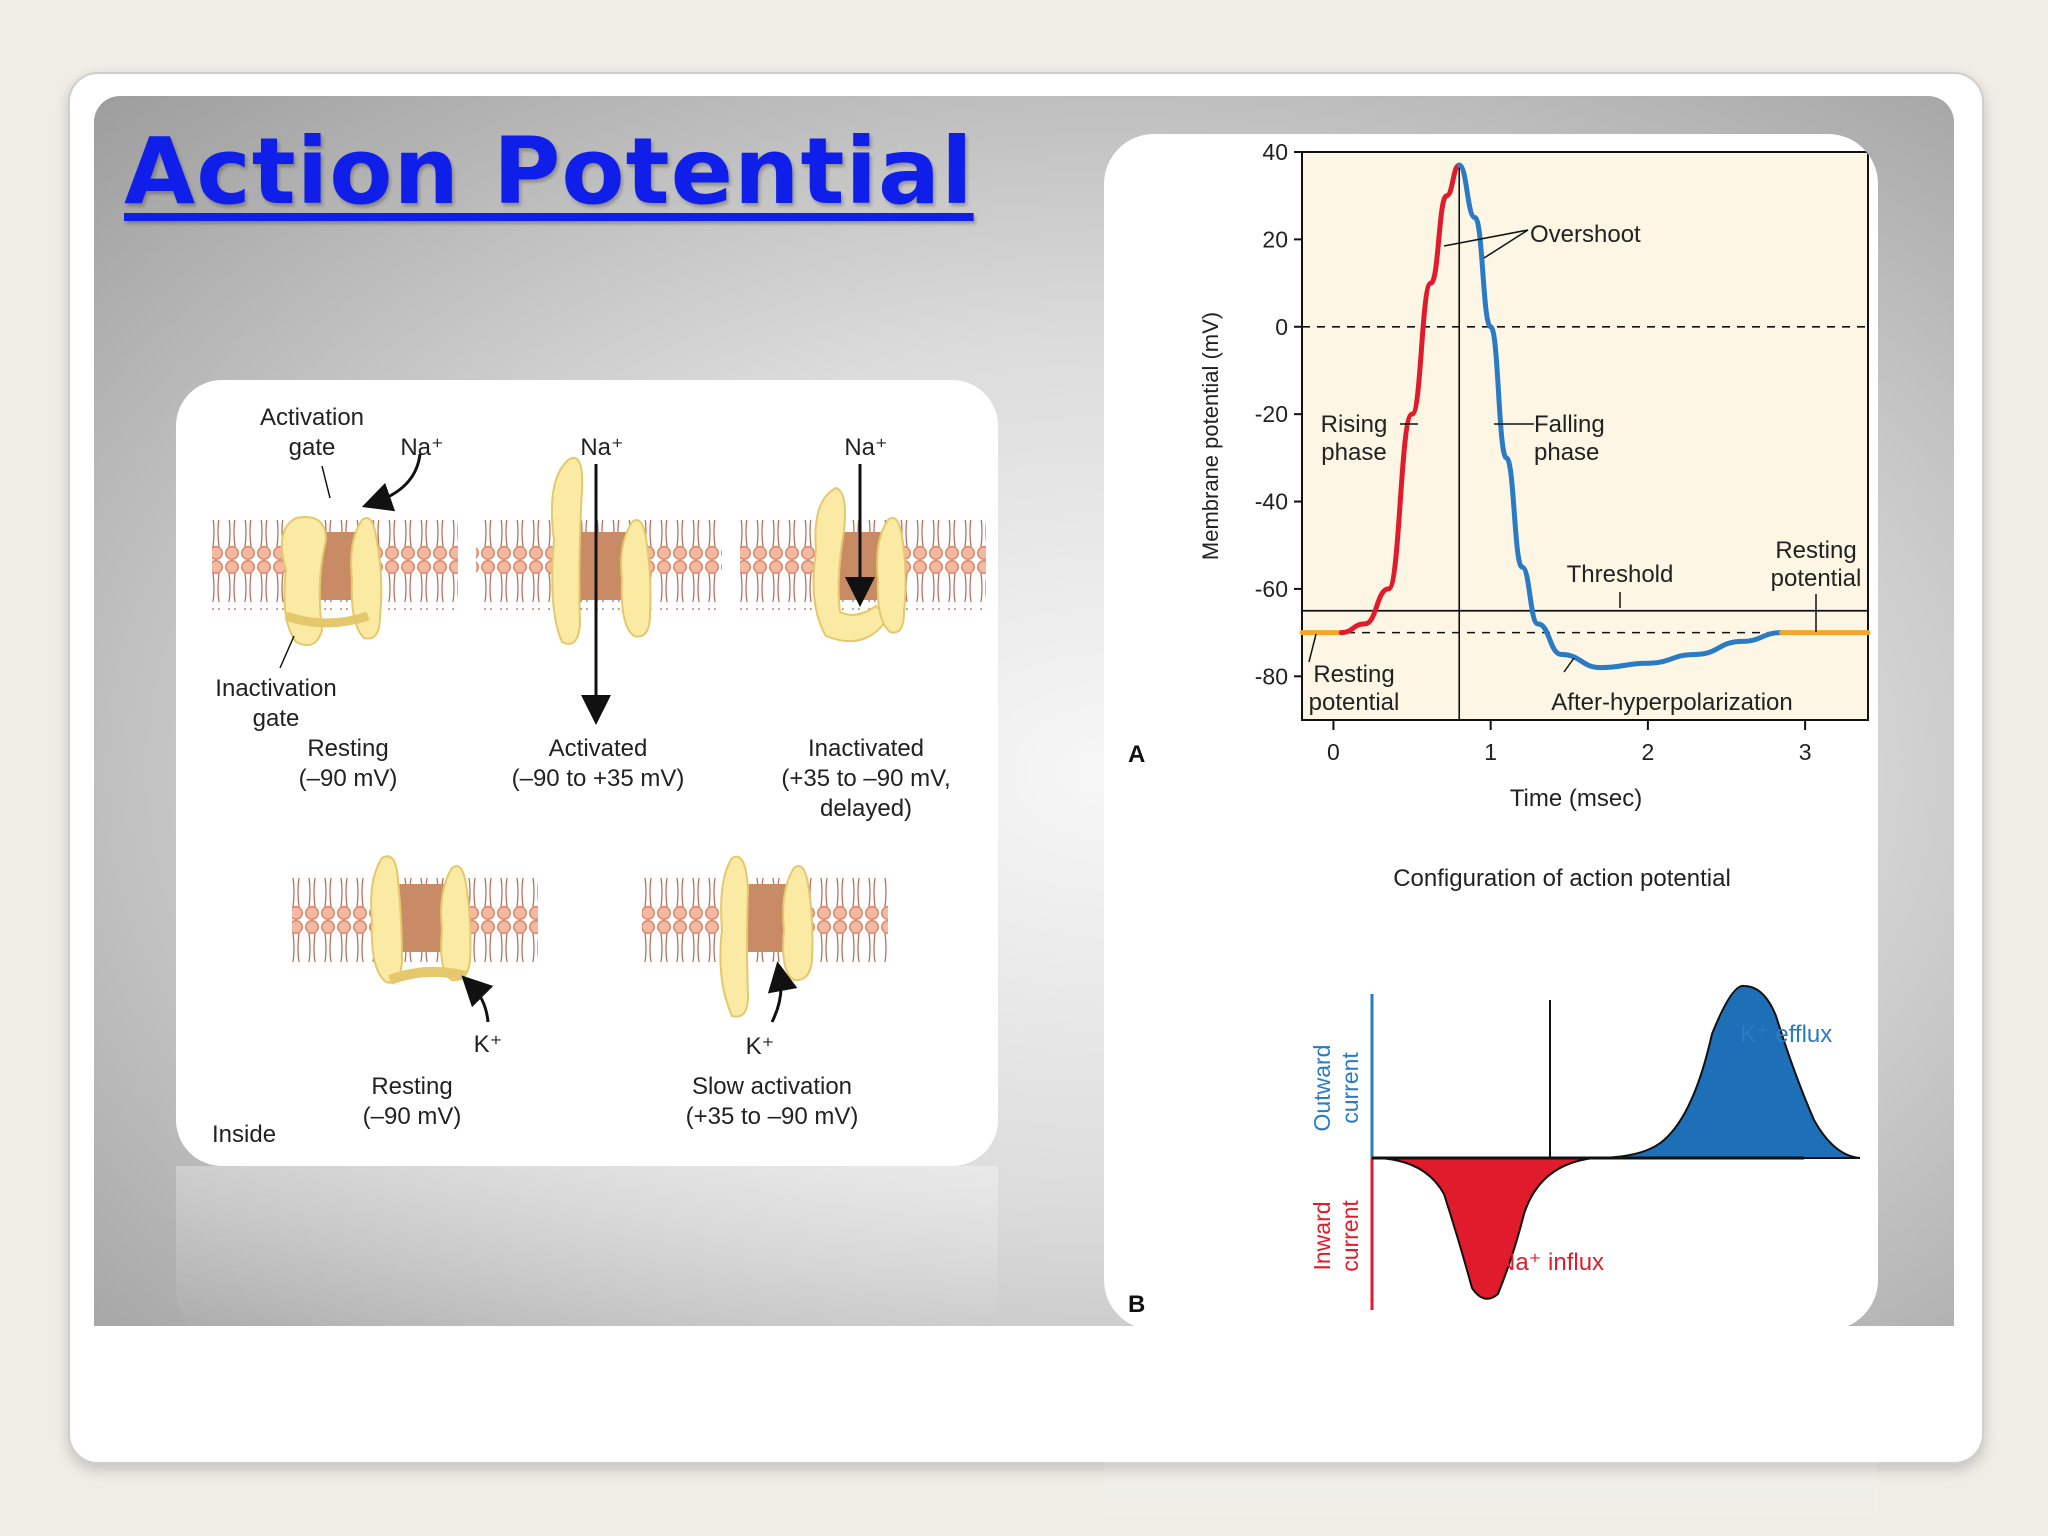  What do you see at coordinates (1620, 574) in the screenshot?
I see `threshold-label: Threshold` at bounding box center [1620, 574].